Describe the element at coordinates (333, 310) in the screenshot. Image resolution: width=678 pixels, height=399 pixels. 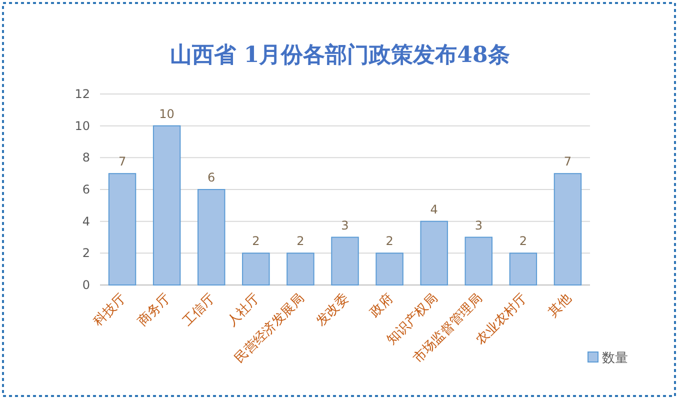
I see `x-tick-label: 发改委` at that location.